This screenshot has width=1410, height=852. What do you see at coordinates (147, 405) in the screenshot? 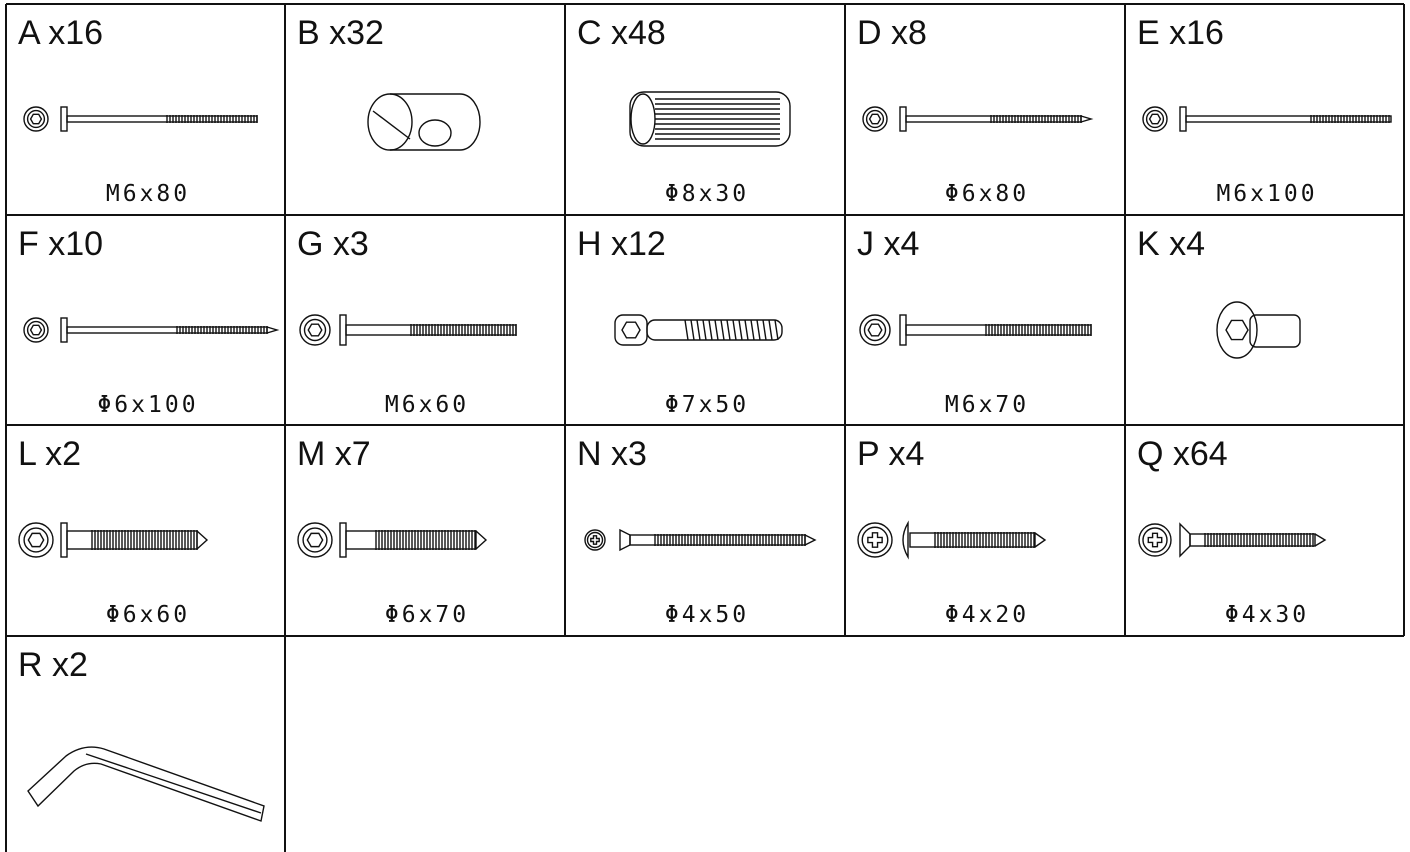
I see `part-size: Φ6x100` at bounding box center [147, 405].